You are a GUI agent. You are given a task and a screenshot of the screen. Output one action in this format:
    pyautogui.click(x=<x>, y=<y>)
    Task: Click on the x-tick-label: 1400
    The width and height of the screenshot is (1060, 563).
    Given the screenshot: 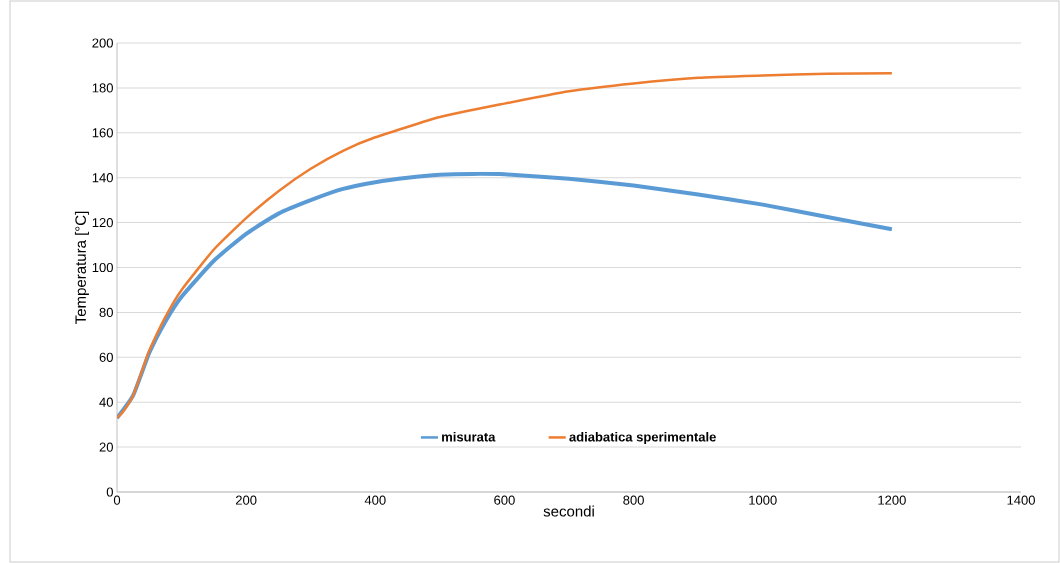 What is the action you would take?
    pyautogui.click(x=1021, y=500)
    